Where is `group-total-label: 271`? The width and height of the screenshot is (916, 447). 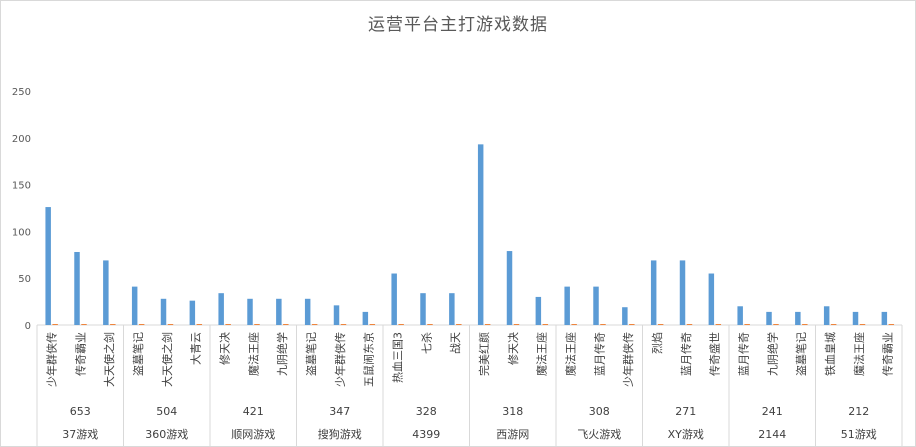 group-total-label: 271 is located at coordinates (685, 411).